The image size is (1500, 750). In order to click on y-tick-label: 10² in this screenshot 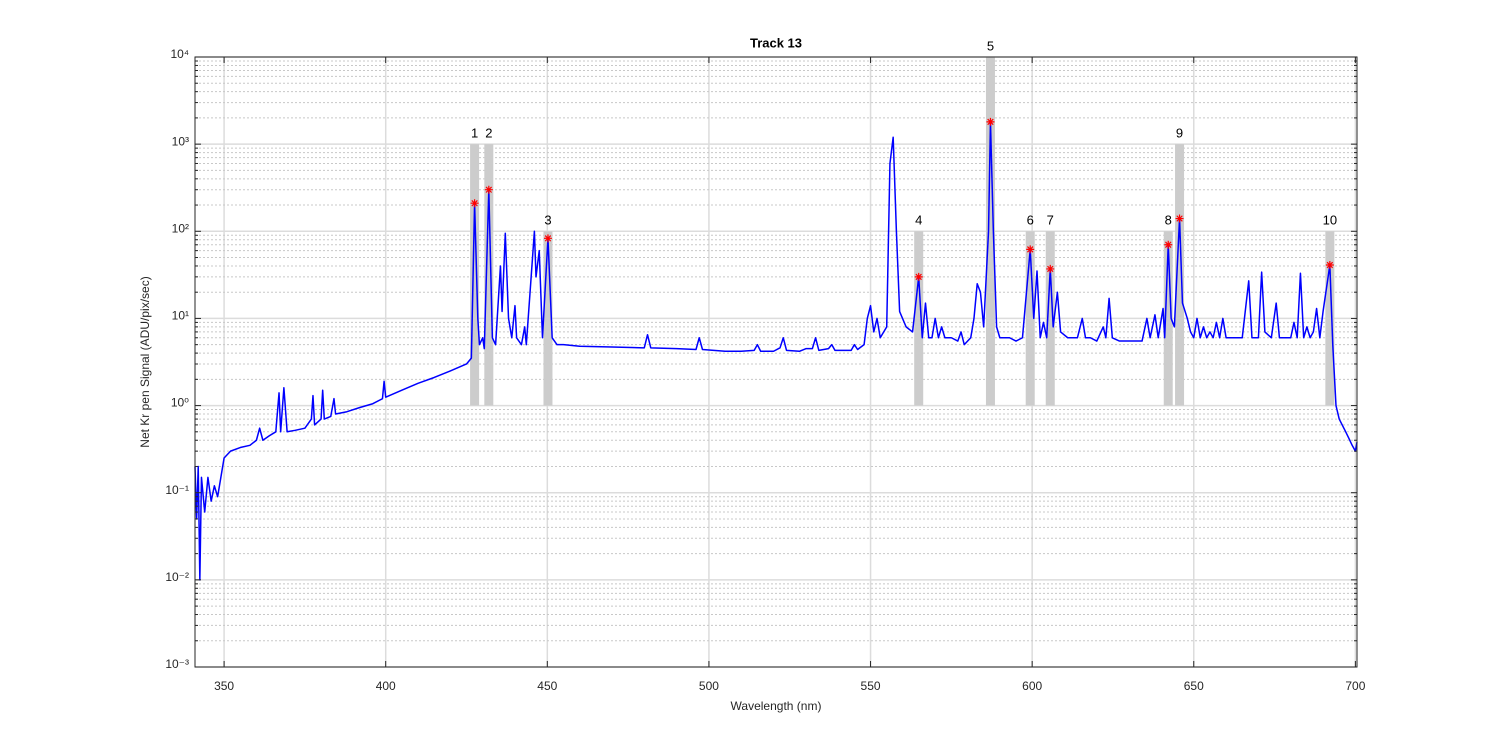, I will do `click(180, 228)`.